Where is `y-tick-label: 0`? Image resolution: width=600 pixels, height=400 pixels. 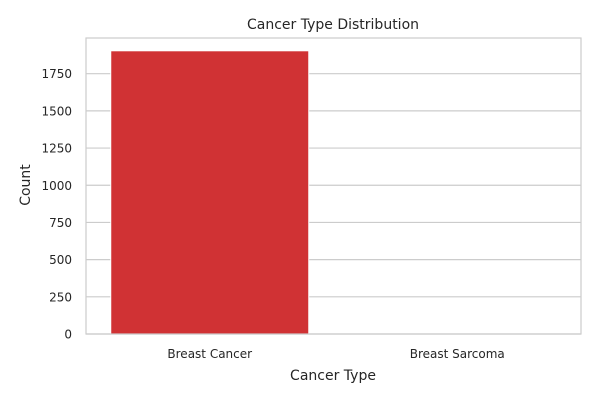 y-tick-label: 0 is located at coordinates (68, 335).